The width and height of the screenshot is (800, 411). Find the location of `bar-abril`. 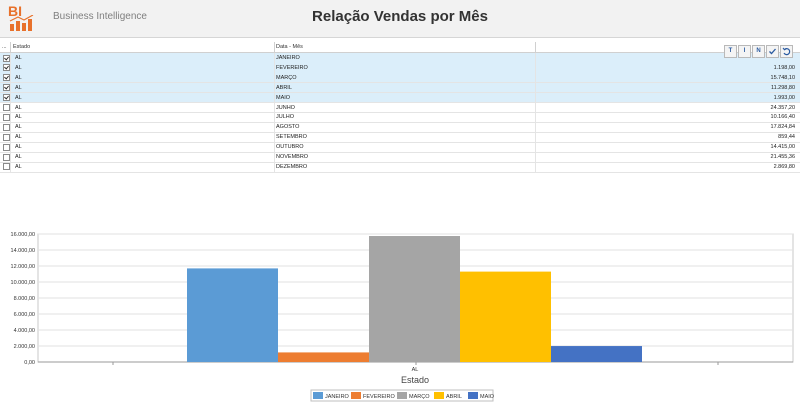

bar-abril is located at coordinates (505, 316).